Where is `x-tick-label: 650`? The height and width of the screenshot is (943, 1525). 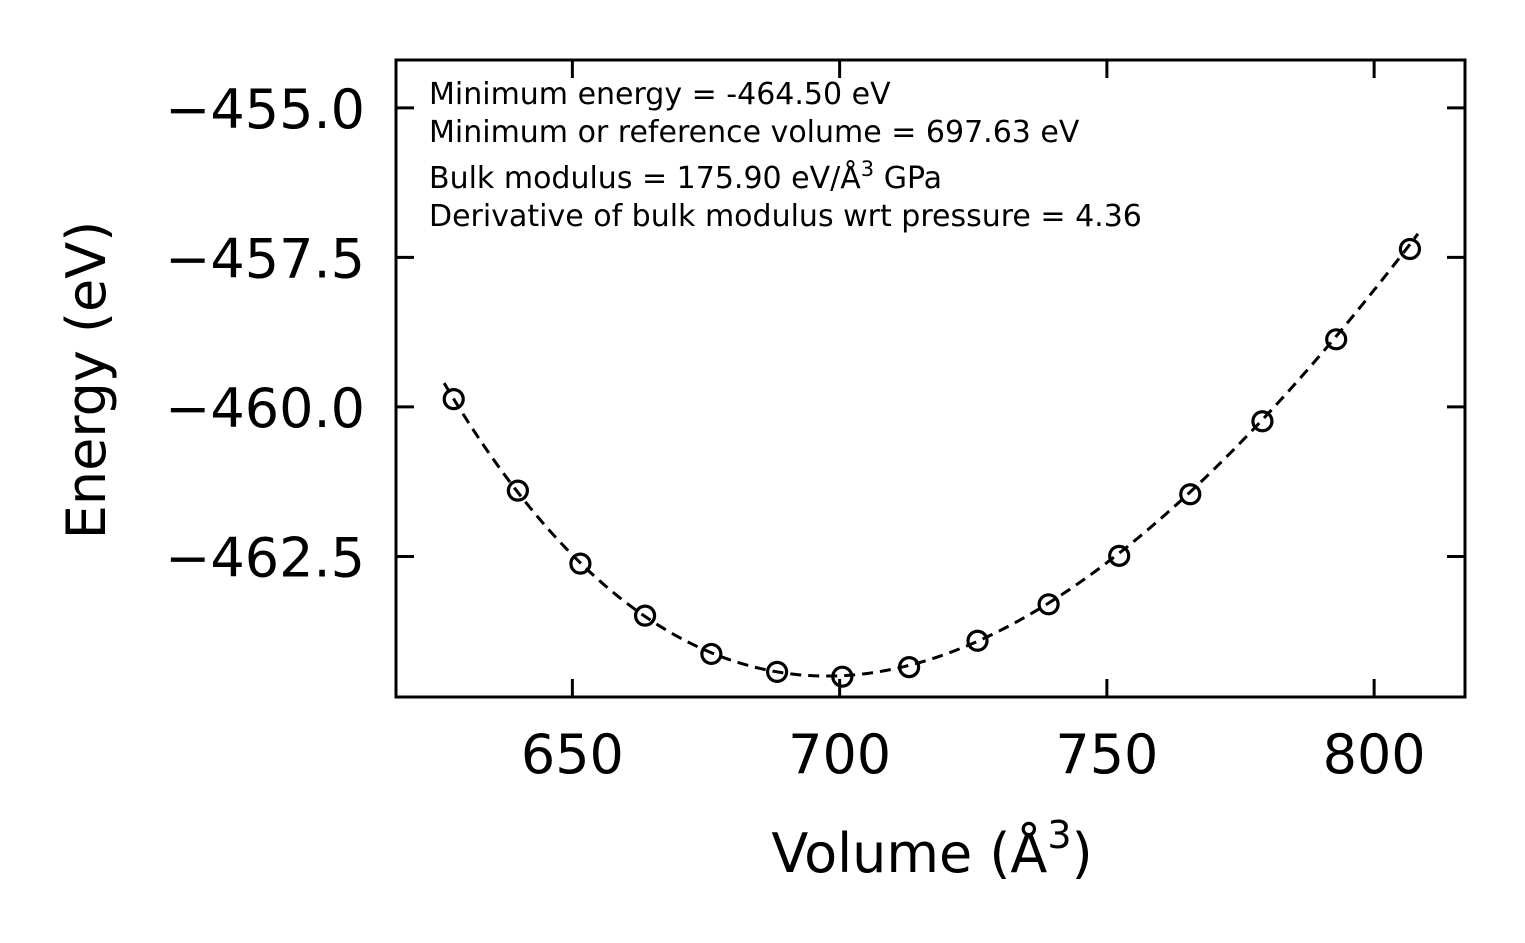 x-tick-label: 650 is located at coordinates (572, 754).